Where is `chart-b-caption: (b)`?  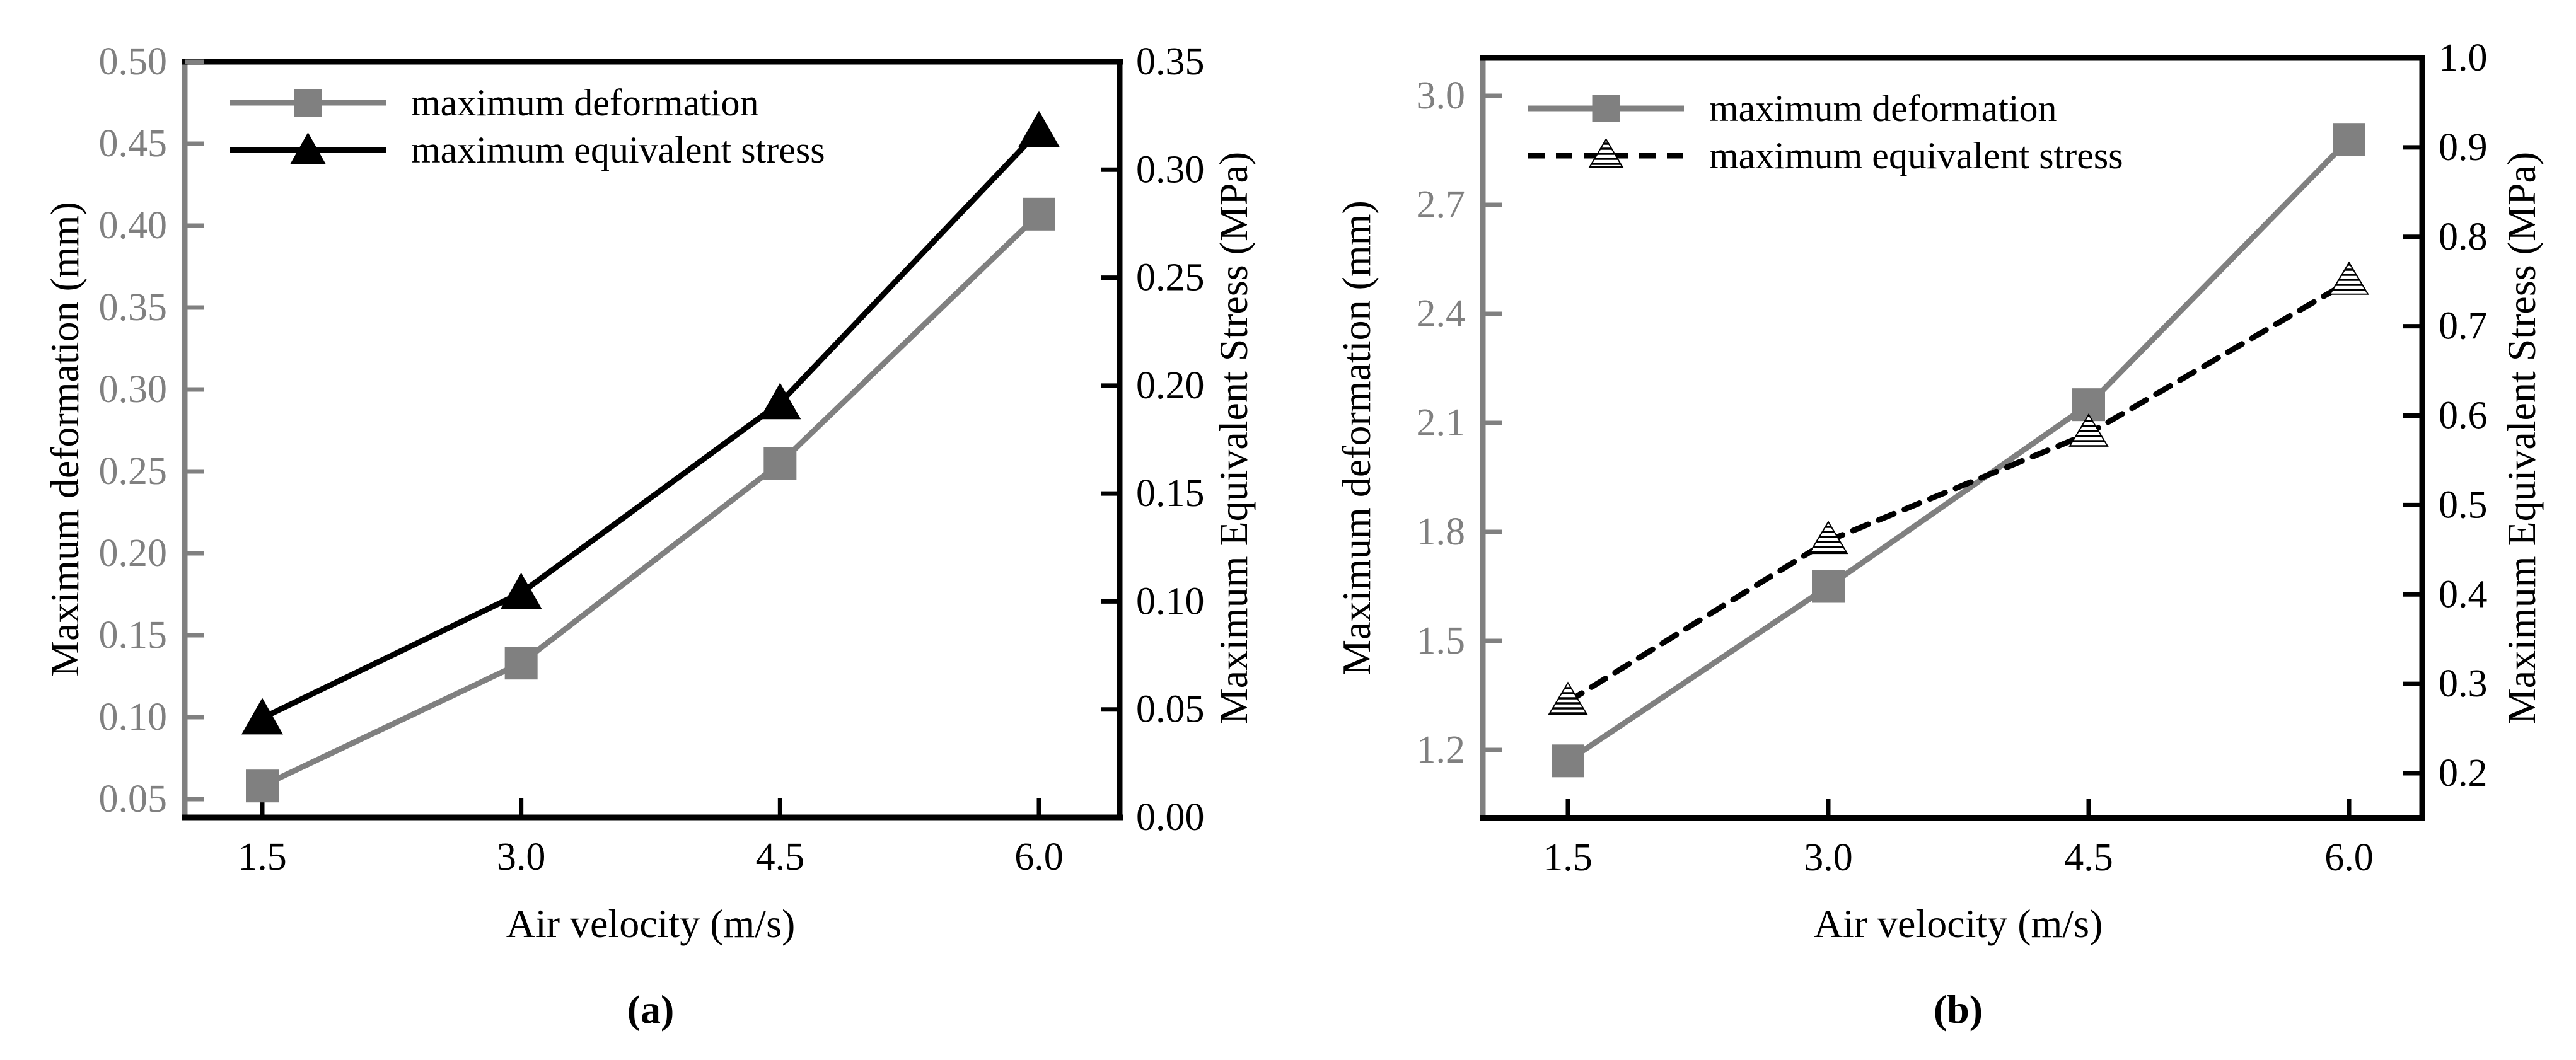 chart-b-caption: (b) is located at coordinates (1958, 1009).